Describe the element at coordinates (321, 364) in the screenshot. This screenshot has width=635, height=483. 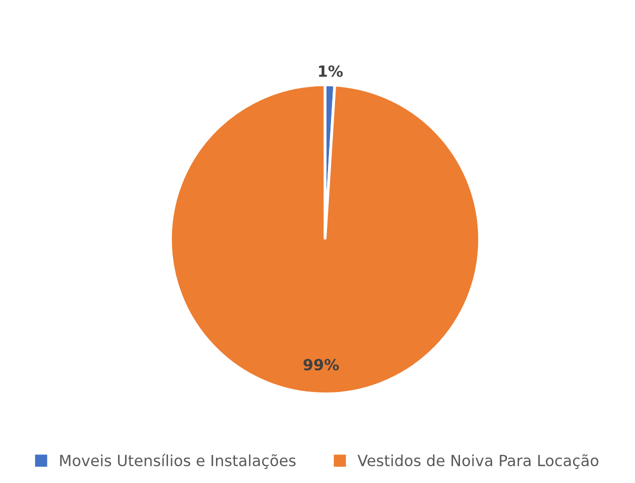
I see `data-label: 99%` at that location.